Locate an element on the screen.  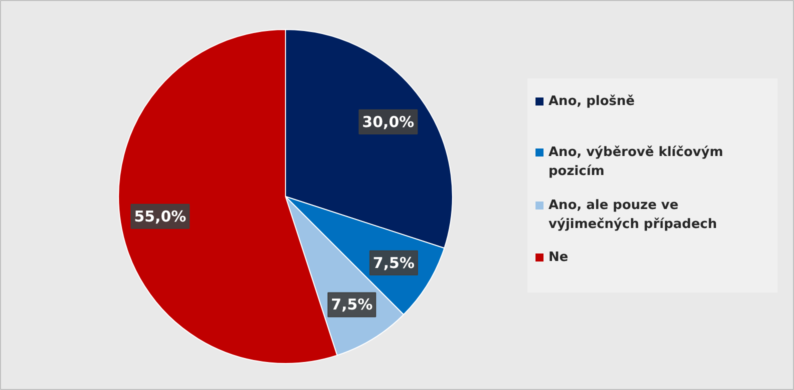
legend-label: Ano, výběrově klíčovým pozicím is located at coordinates (636, 162).